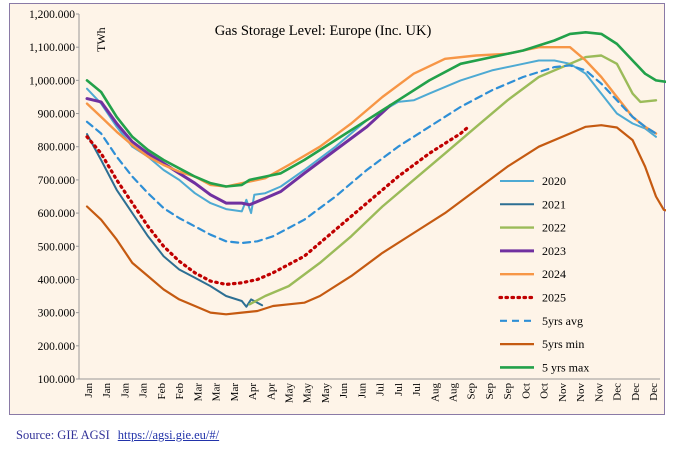 The width and height of the screenshot is (674, 450). Describe the element at coordinates (52, 48) in the screenshot. I see `y-tick-label: 1,100.000` at that location.